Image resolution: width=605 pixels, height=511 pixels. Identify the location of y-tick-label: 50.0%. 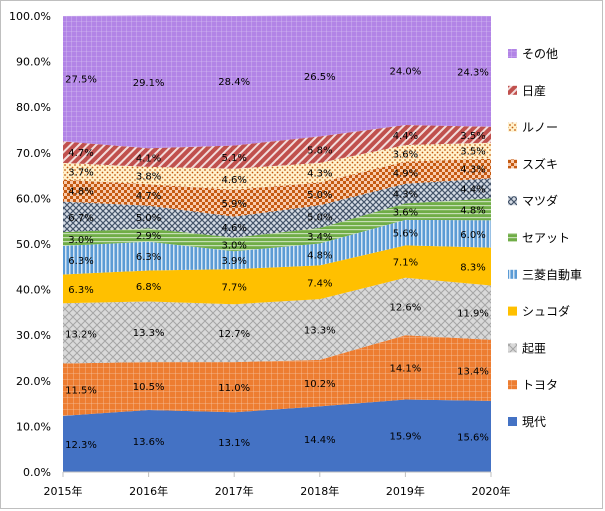
(33, 244).